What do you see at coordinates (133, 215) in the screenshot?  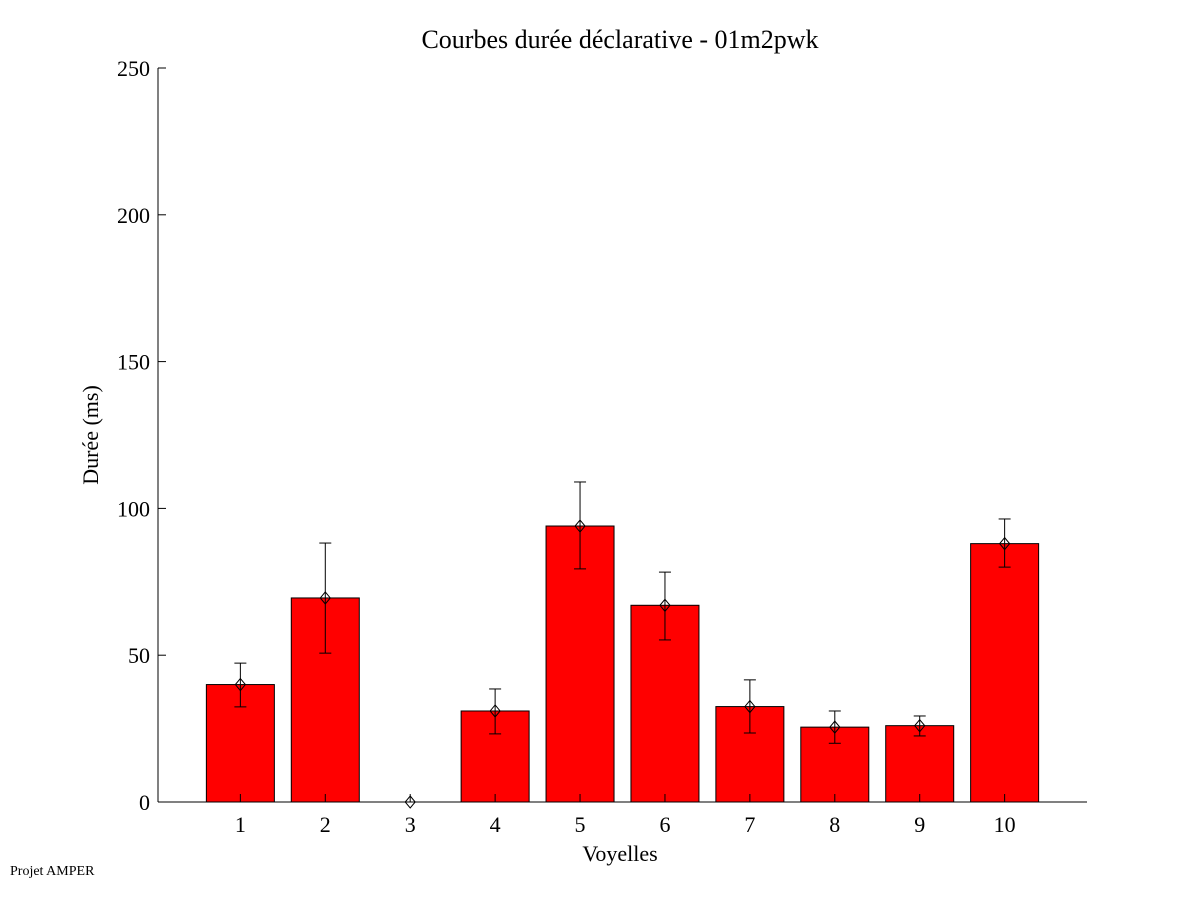 I see `y-tick-label: 200` at bounding box center [133, 215].